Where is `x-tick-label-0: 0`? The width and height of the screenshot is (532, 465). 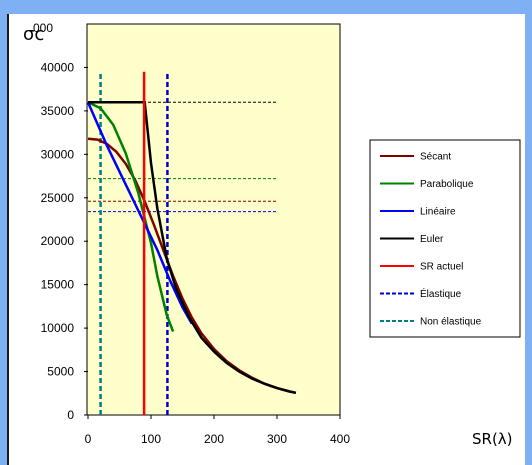
x-tick-label-0: 0 is located at coordinates (88, 439).